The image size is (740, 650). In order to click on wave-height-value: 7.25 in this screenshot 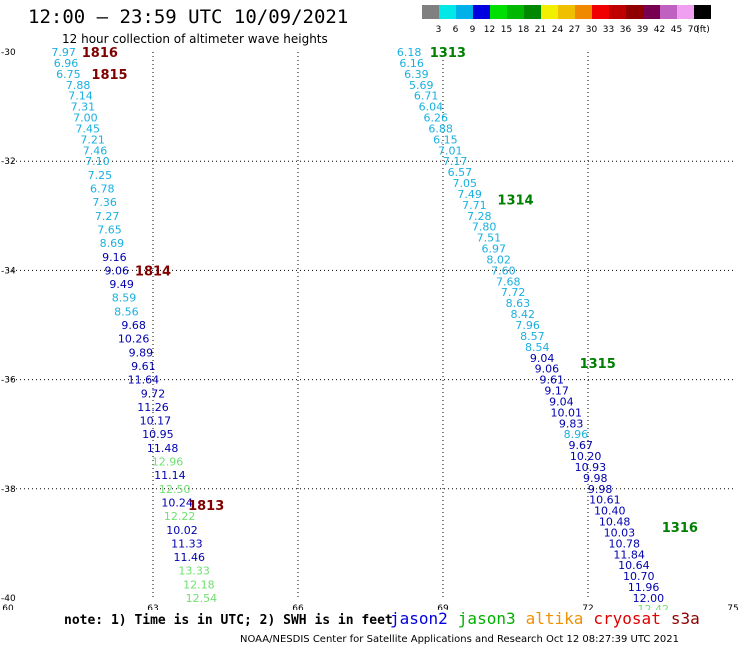, I will do `click(100, 175)`.